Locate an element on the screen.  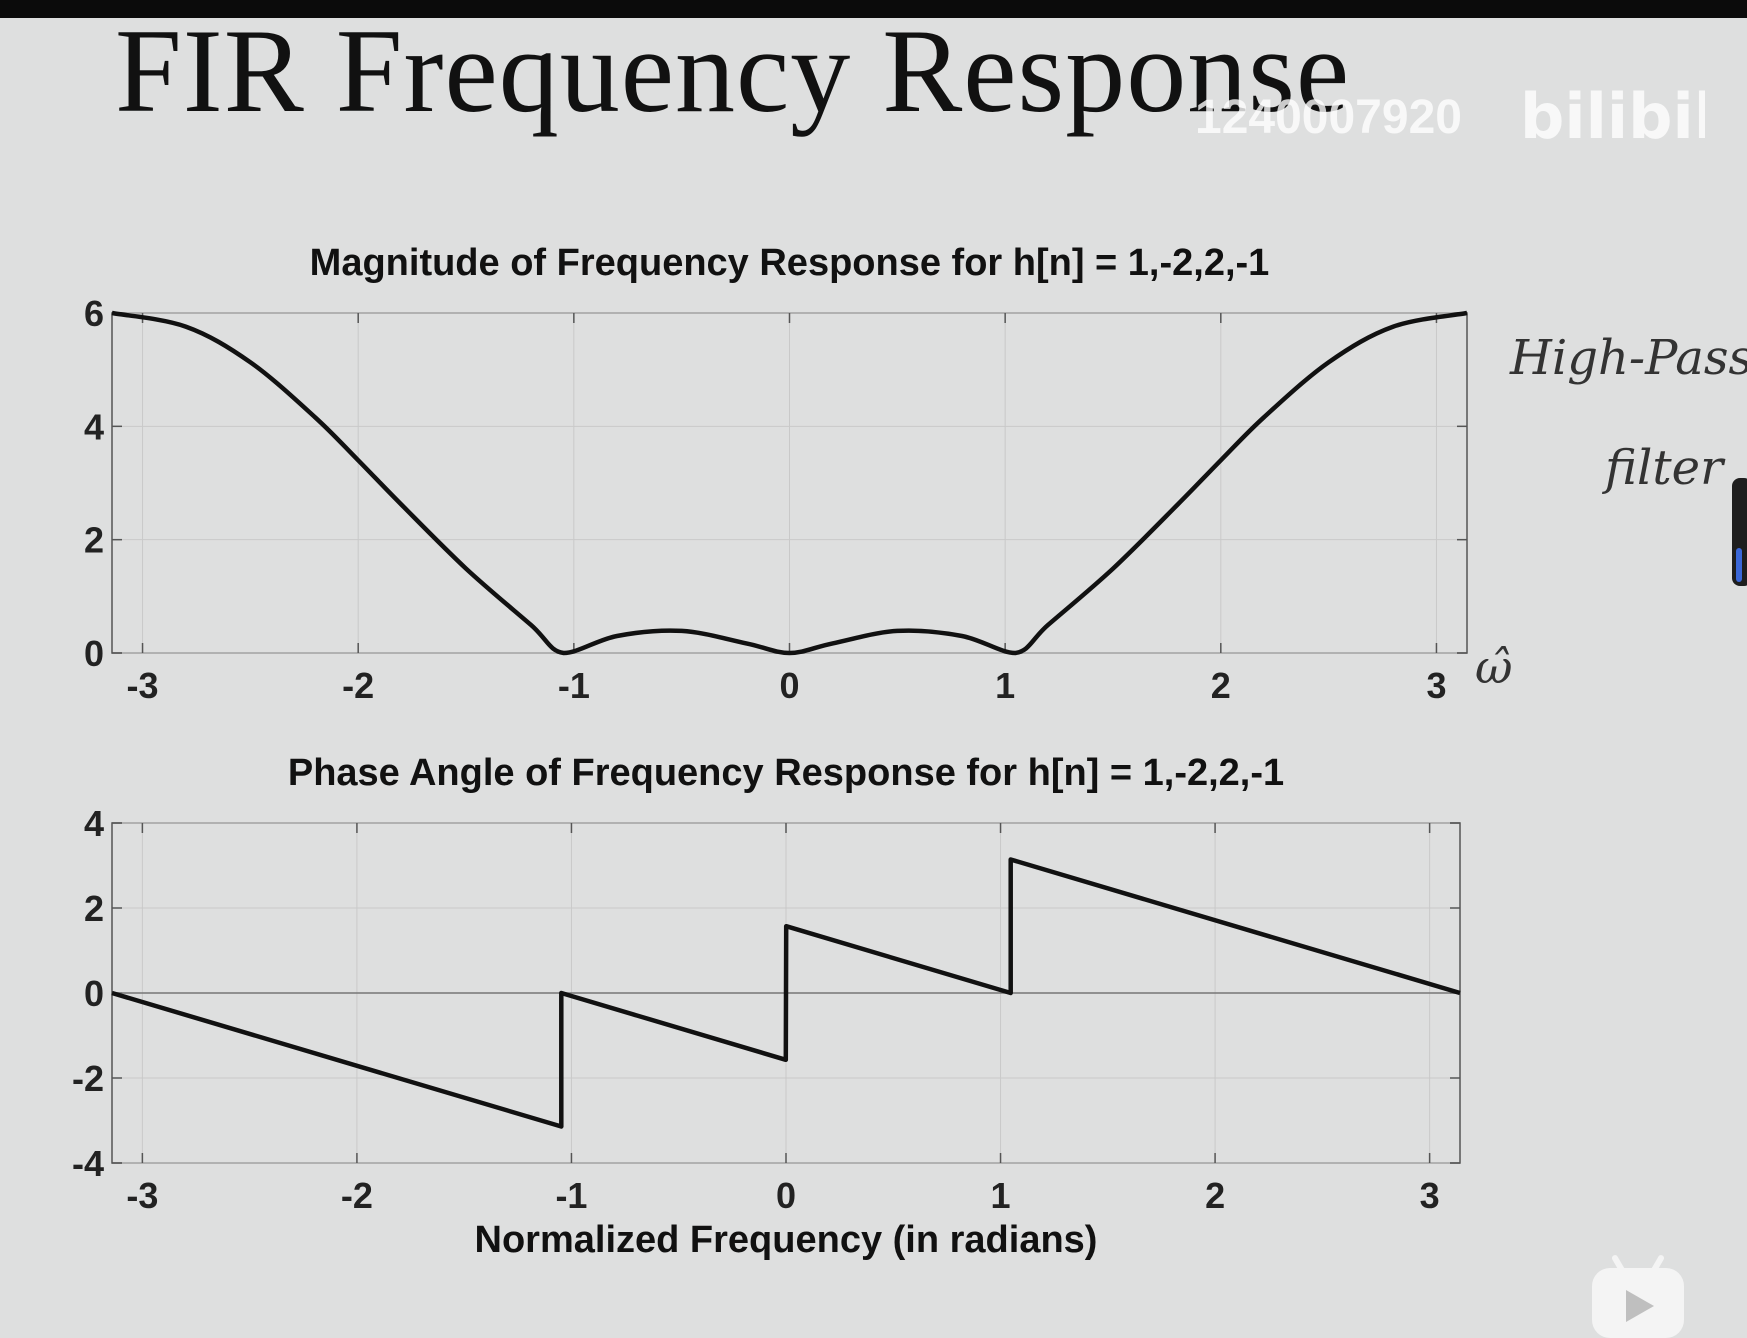
phase-x-tick-label: -1 is located at coordinates (571, 1195).